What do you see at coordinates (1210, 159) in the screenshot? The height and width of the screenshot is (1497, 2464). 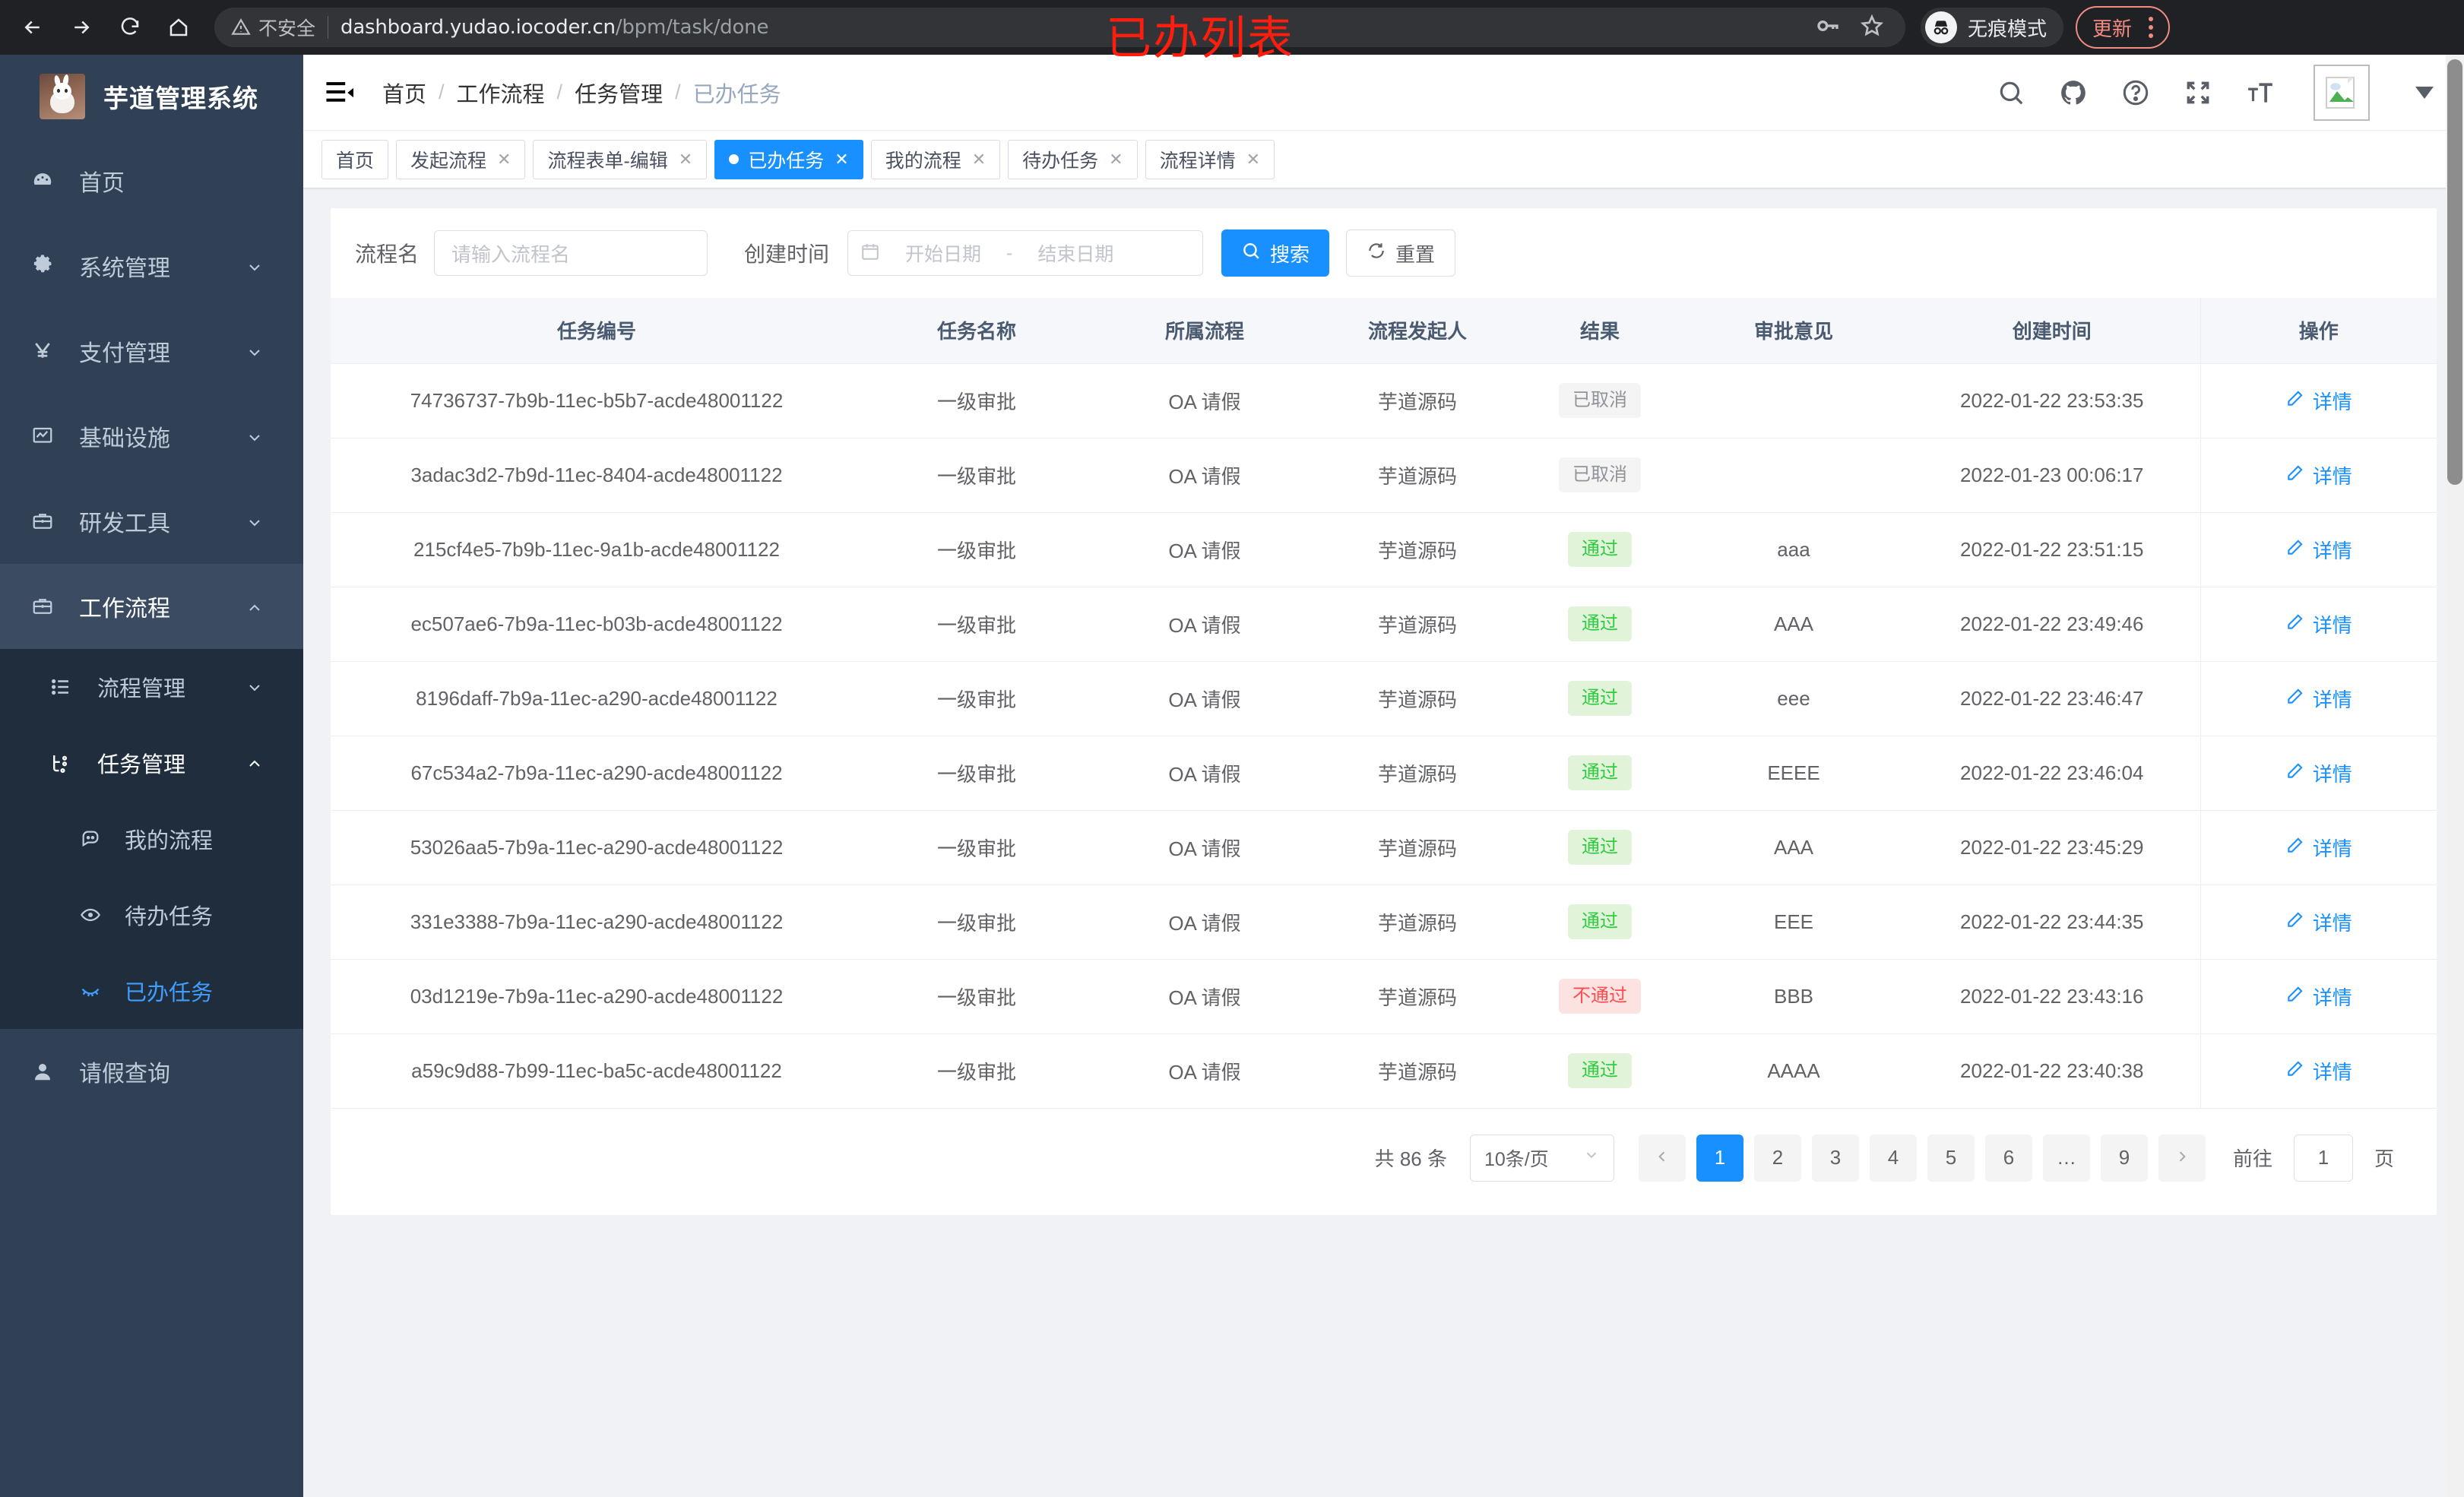 I see `tab-process-detail: 流程详情 ✕` at bounding box center [1210, 159].